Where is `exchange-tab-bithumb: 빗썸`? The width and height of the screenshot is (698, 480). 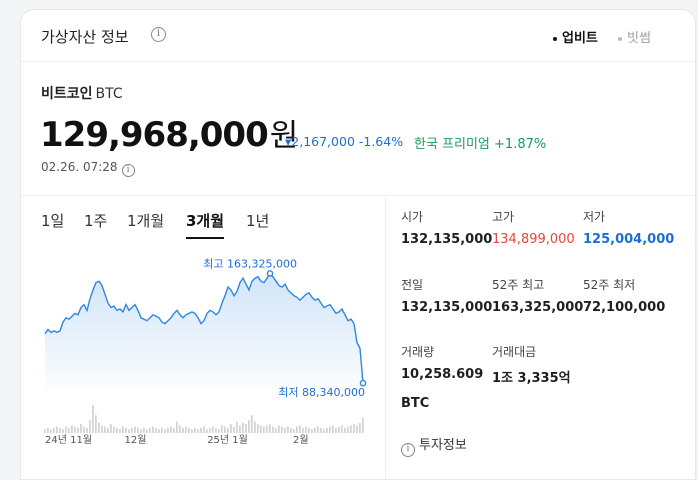 exchange-tab-bithumb: 빗썸 is located at coordinates (634, 36).